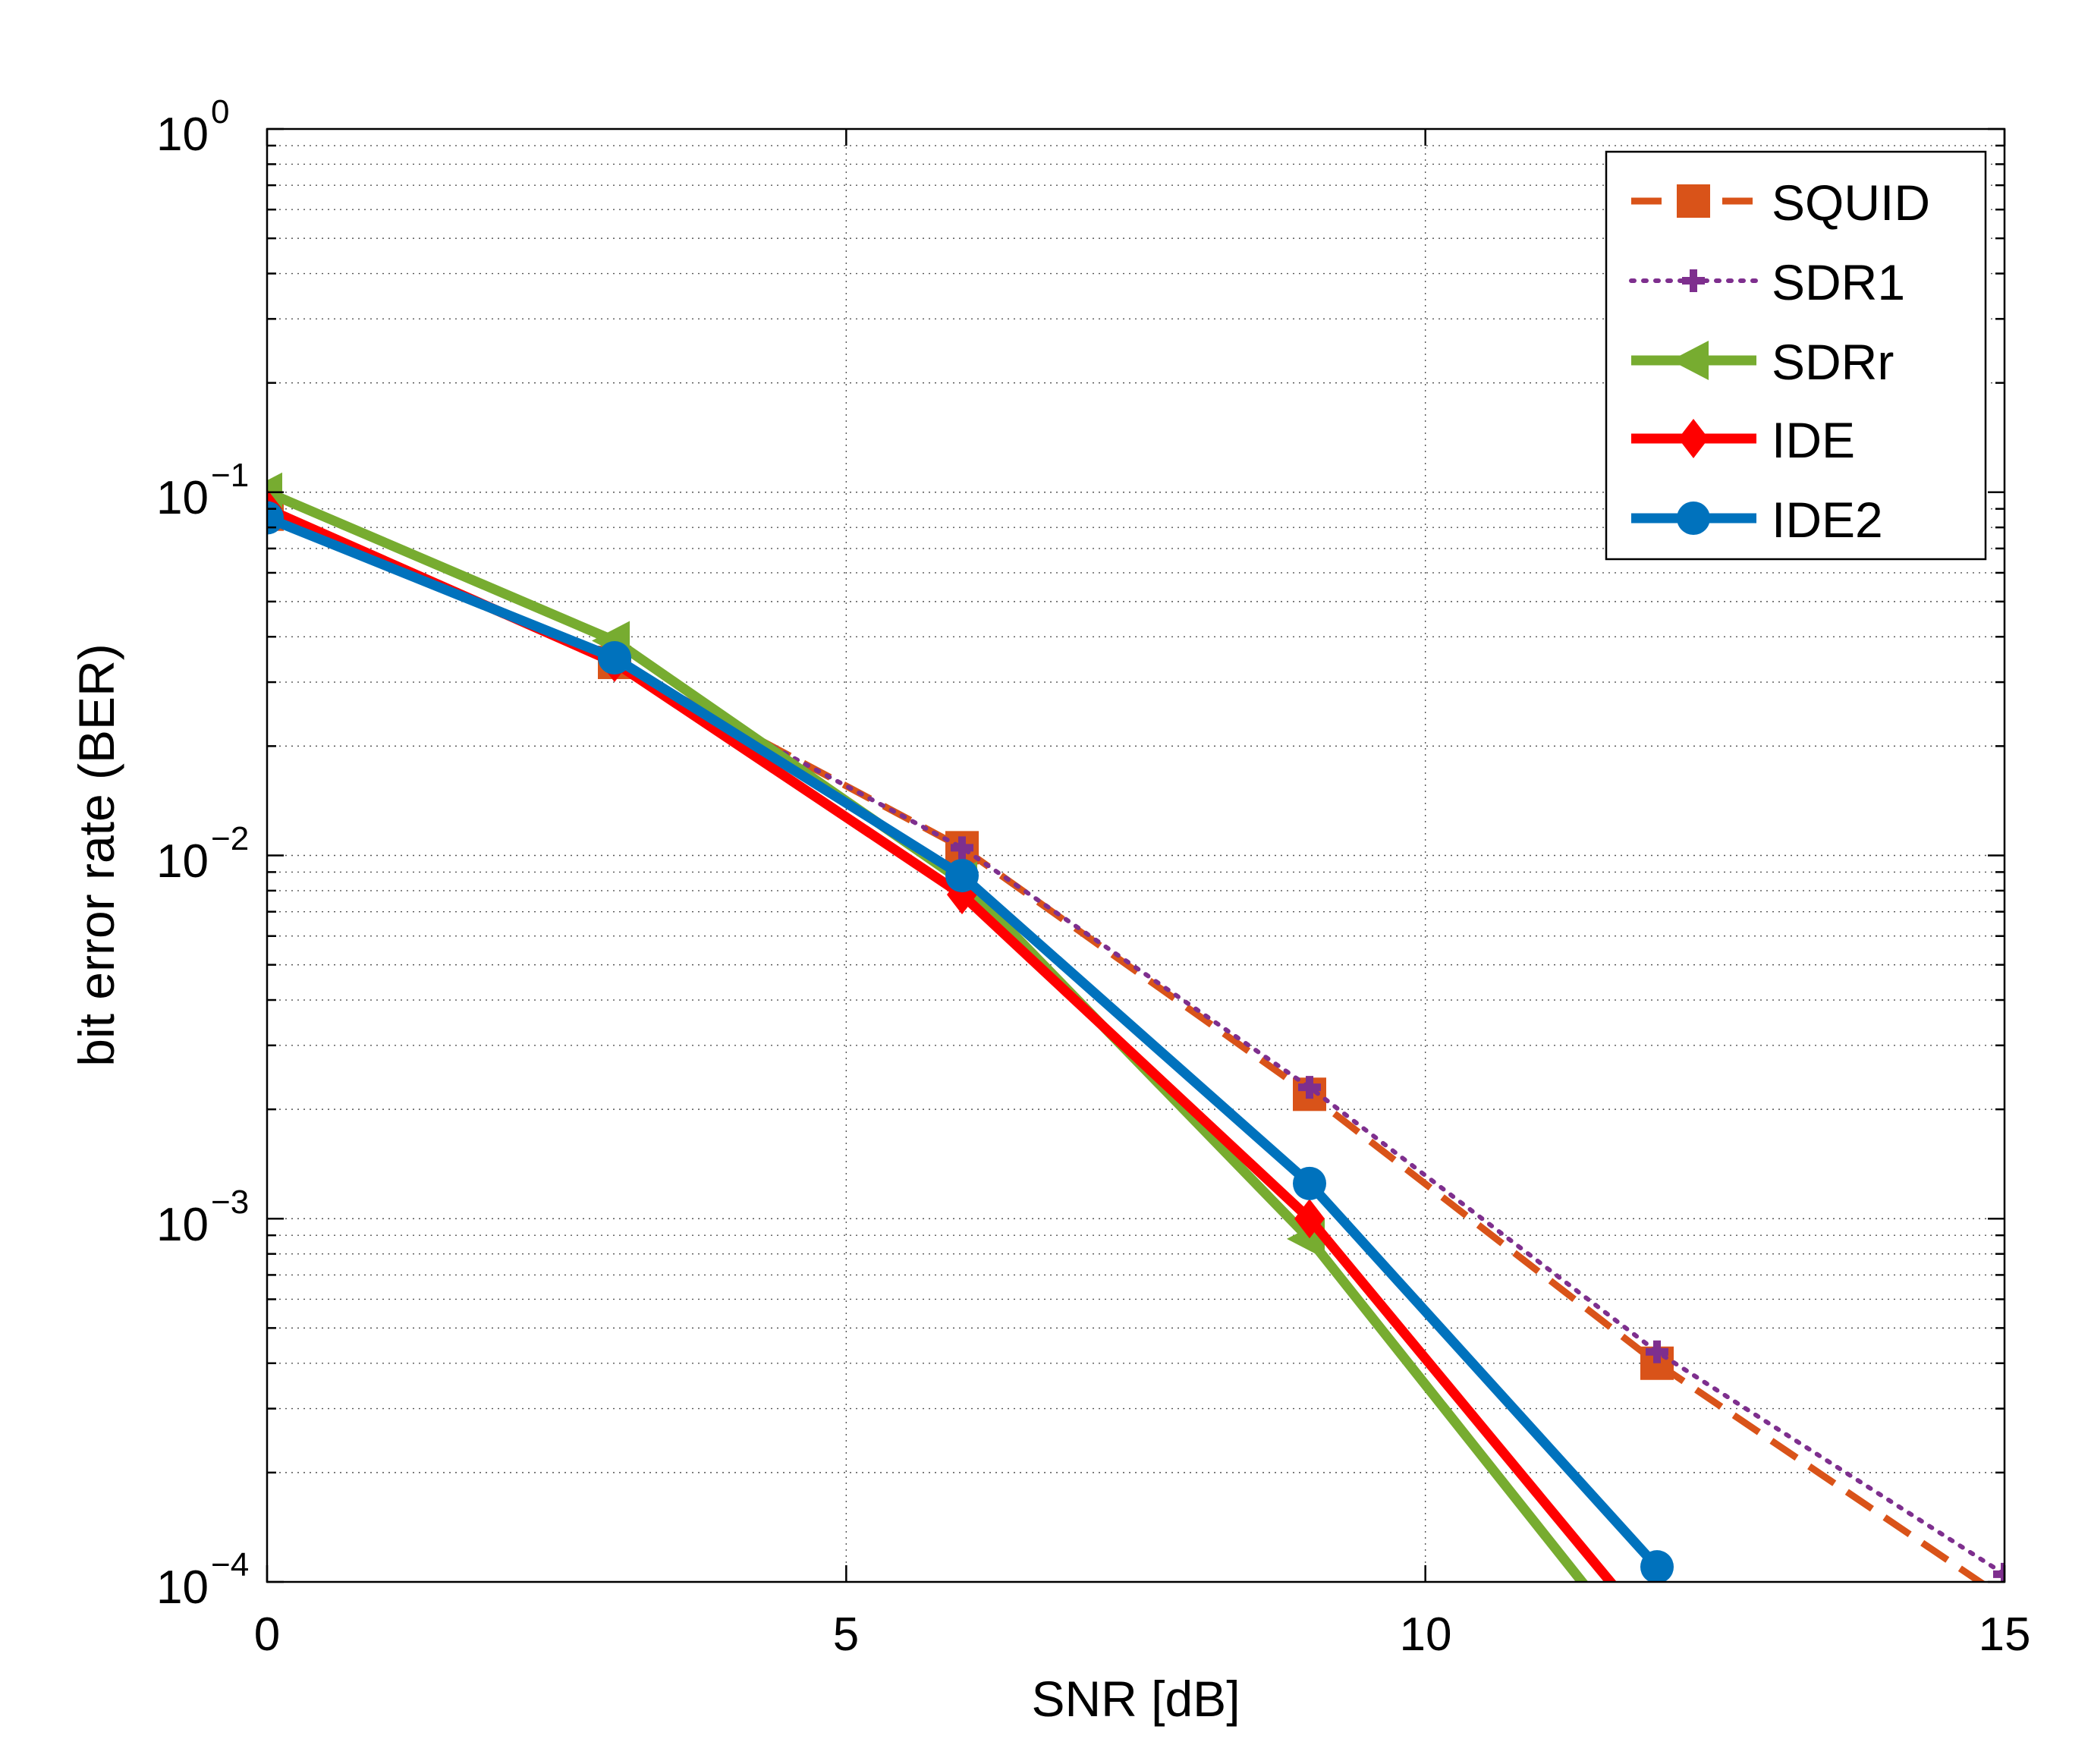  I want to click on svg-text: −2, so click(230, 838).